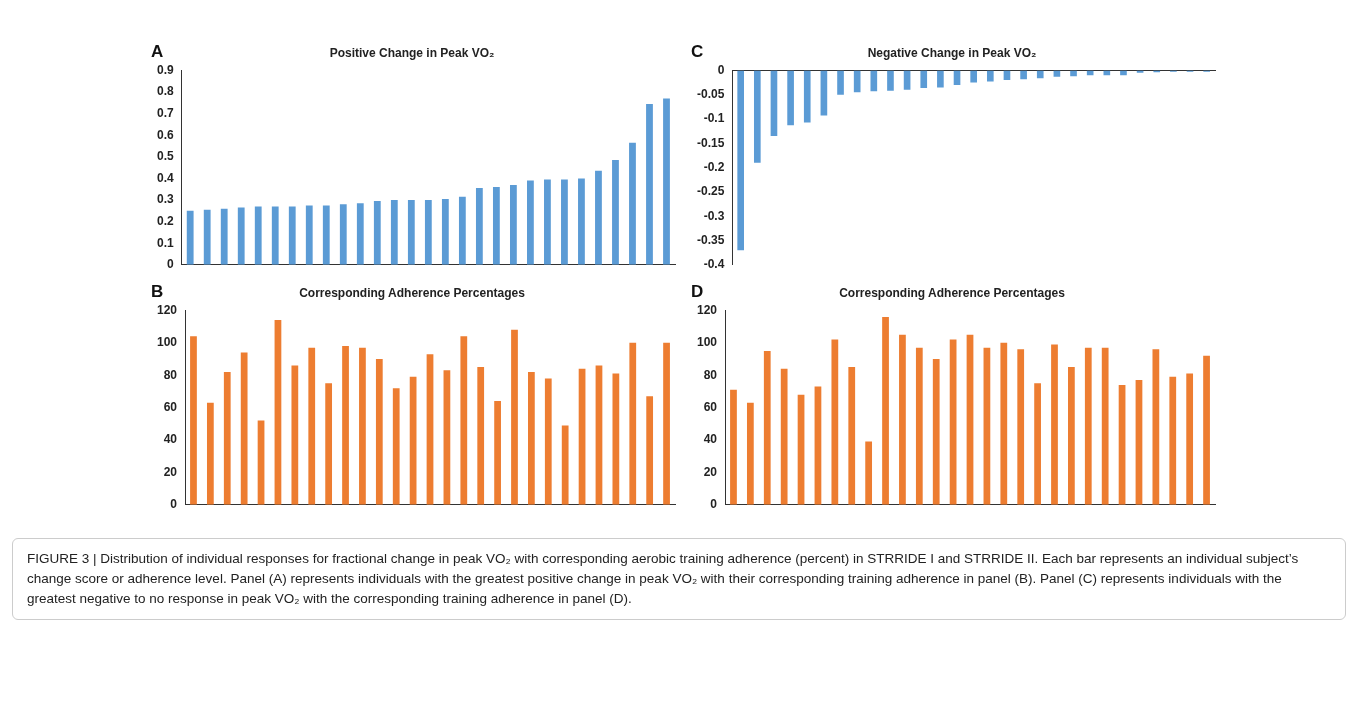  What do you see at coordinates (952, 52) in the screenshot?
I see `chart-title: Negative Change in Peak VO₂` at bounding box center [952, 52].